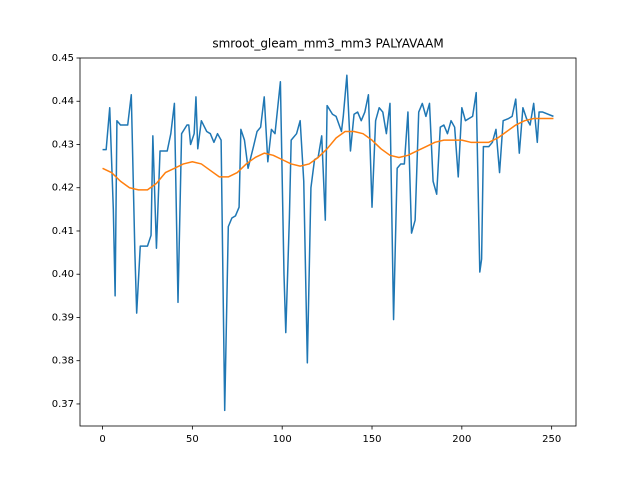 Image resolution: width=640 pixels, height=480 pixels. What do you see at coordinates (328, 154) in the screenshot?
I see `data-line` at bounding box center [328, 154].